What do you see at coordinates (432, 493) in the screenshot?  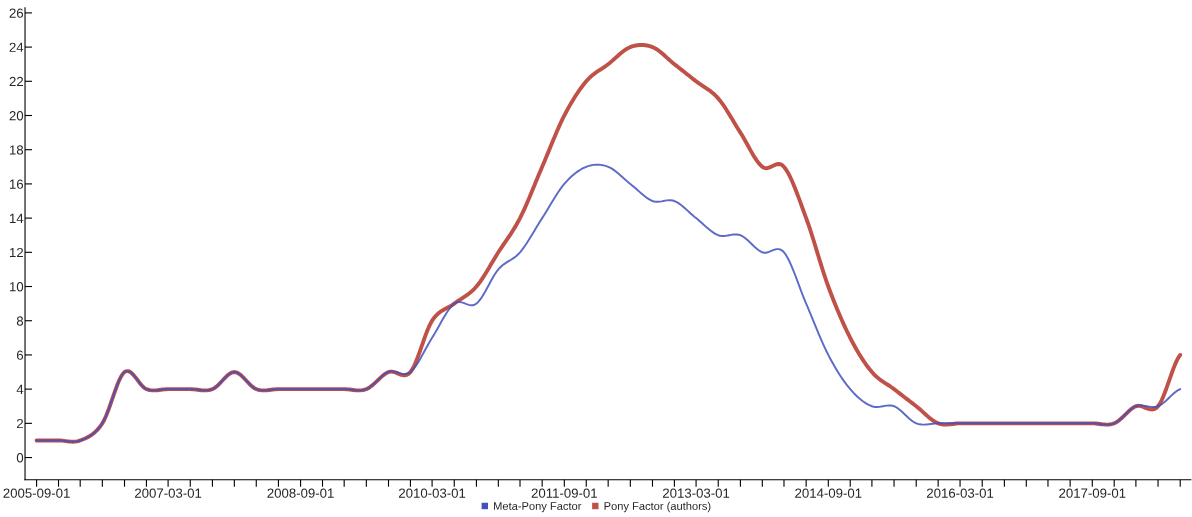 I see `x-tick-label: 2010-03-01` at bounding box center [432, 493].